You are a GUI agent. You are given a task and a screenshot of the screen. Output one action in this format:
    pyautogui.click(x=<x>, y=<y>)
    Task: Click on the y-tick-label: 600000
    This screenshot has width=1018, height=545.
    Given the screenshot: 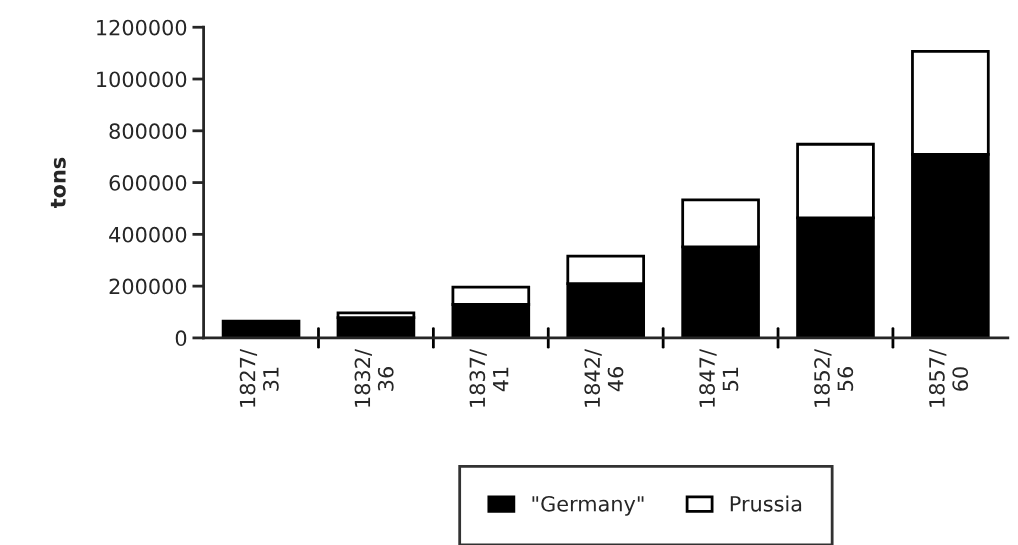 What is the action you would take?
    pyautogui.click(x=148, y=183)
    